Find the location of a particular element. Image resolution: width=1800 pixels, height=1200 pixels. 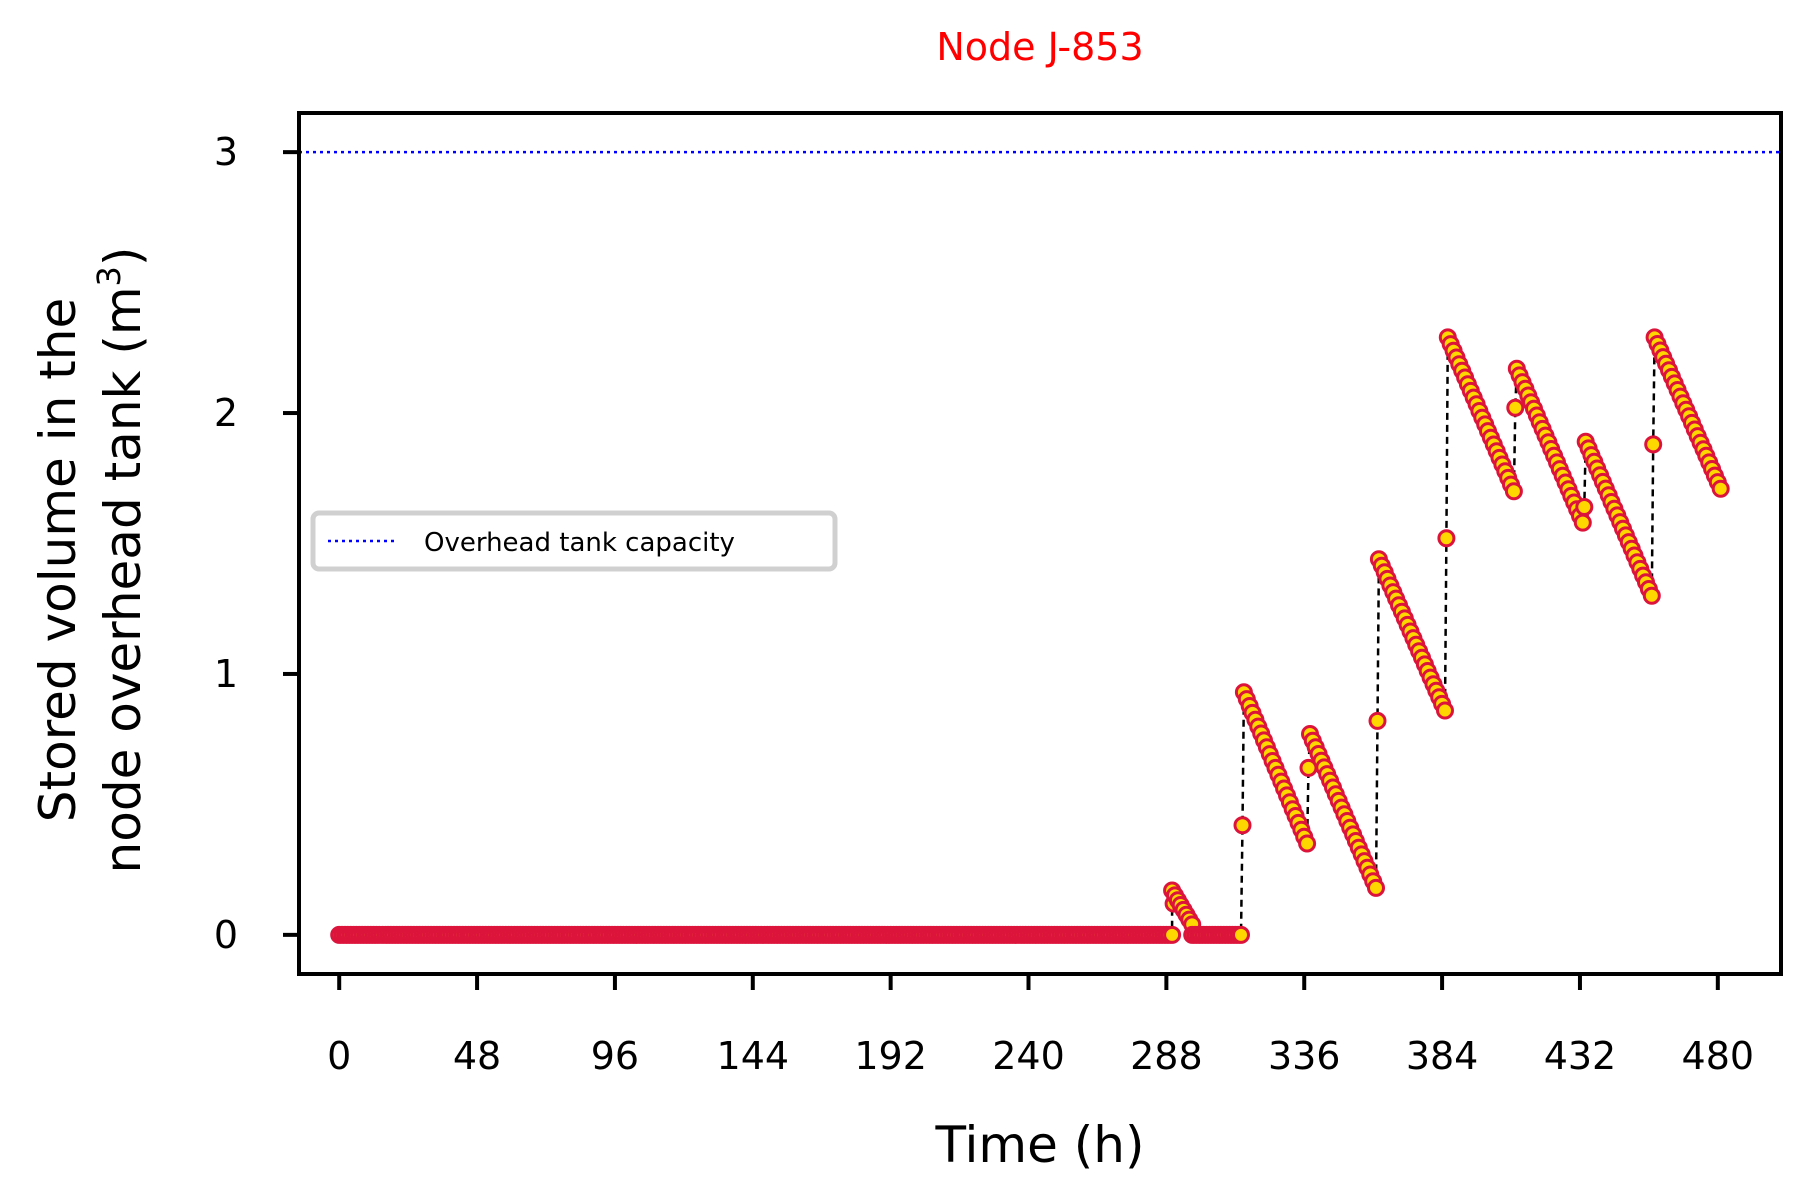

chart-title: Node J-853 is located at coordinates (1039, 47).